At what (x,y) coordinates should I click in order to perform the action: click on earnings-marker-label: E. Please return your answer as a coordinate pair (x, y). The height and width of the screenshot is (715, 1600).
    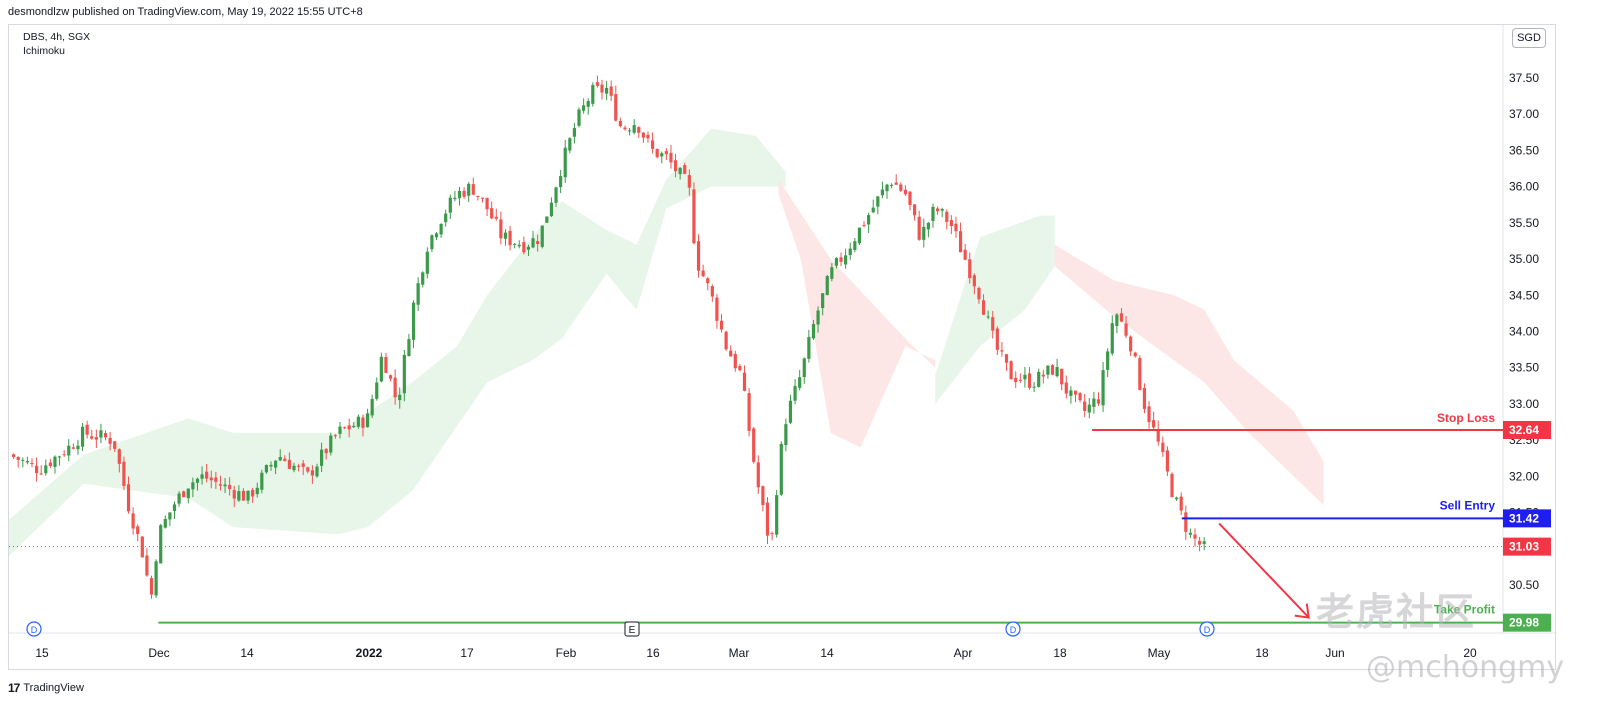
    Looking at the image, I should click on (632, 630).